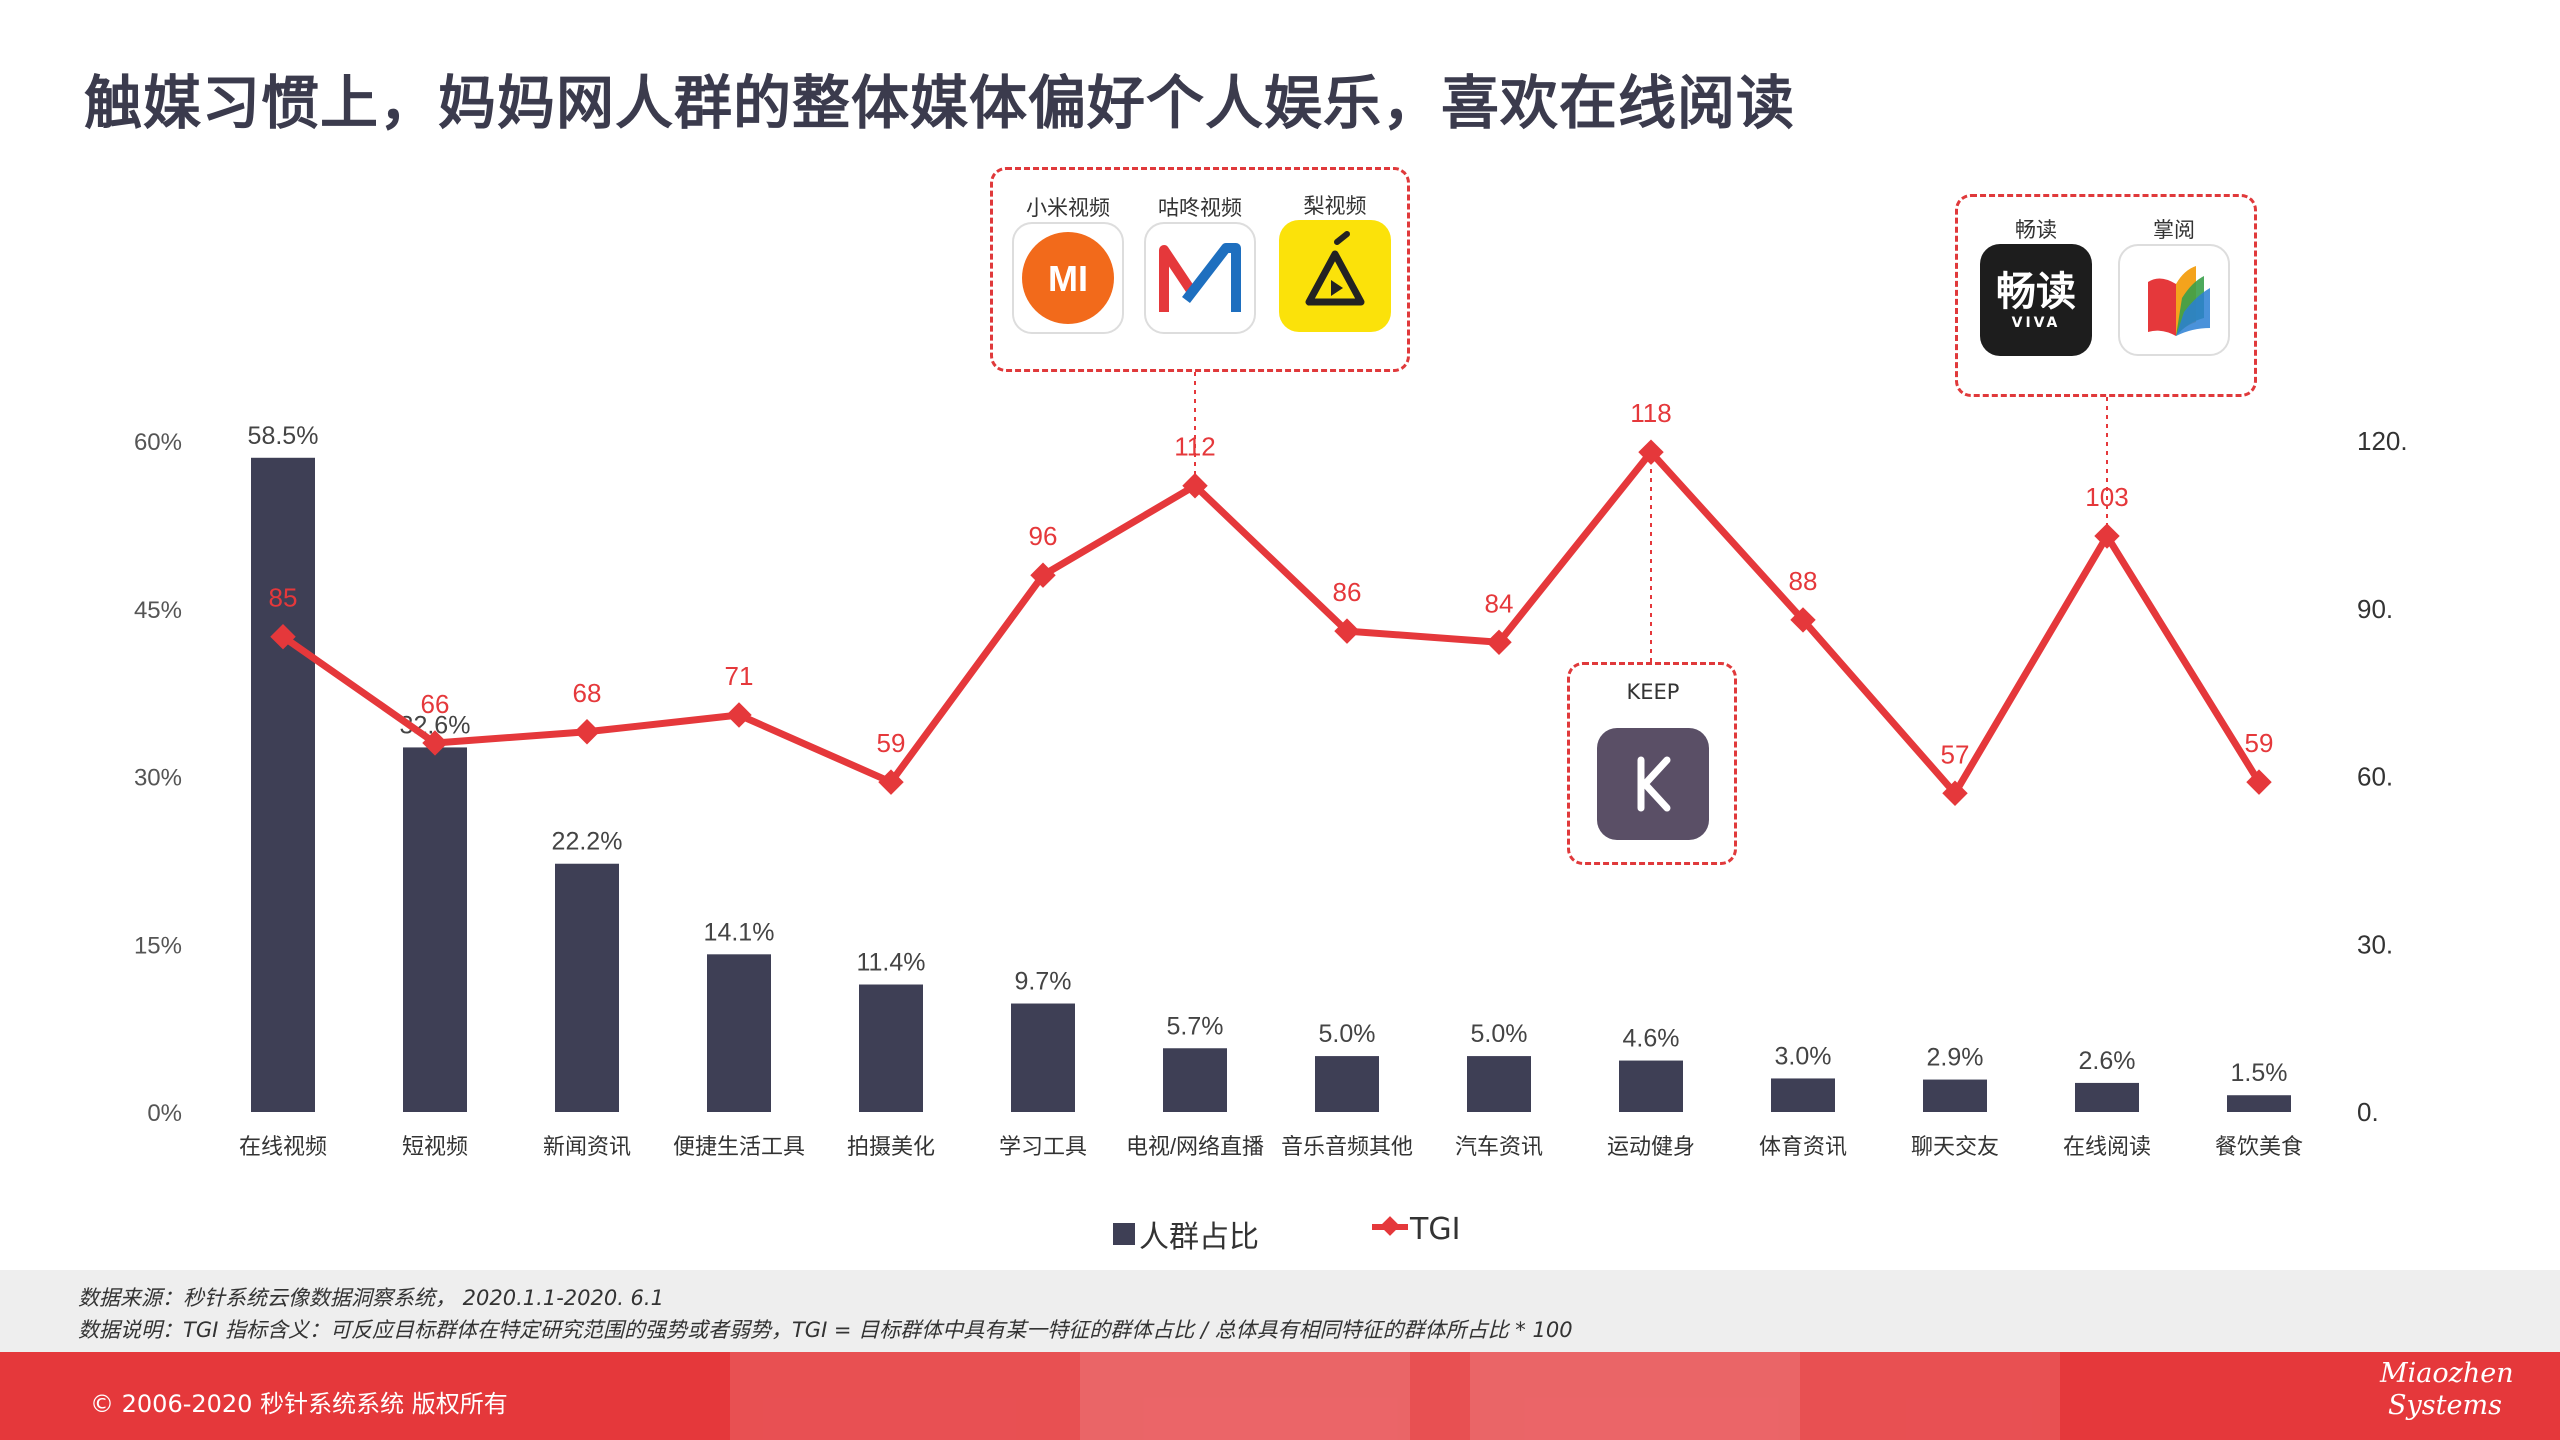 The image size is (2560, 1440). I want to click on tgi-data-label: 66, so click(435, 704).